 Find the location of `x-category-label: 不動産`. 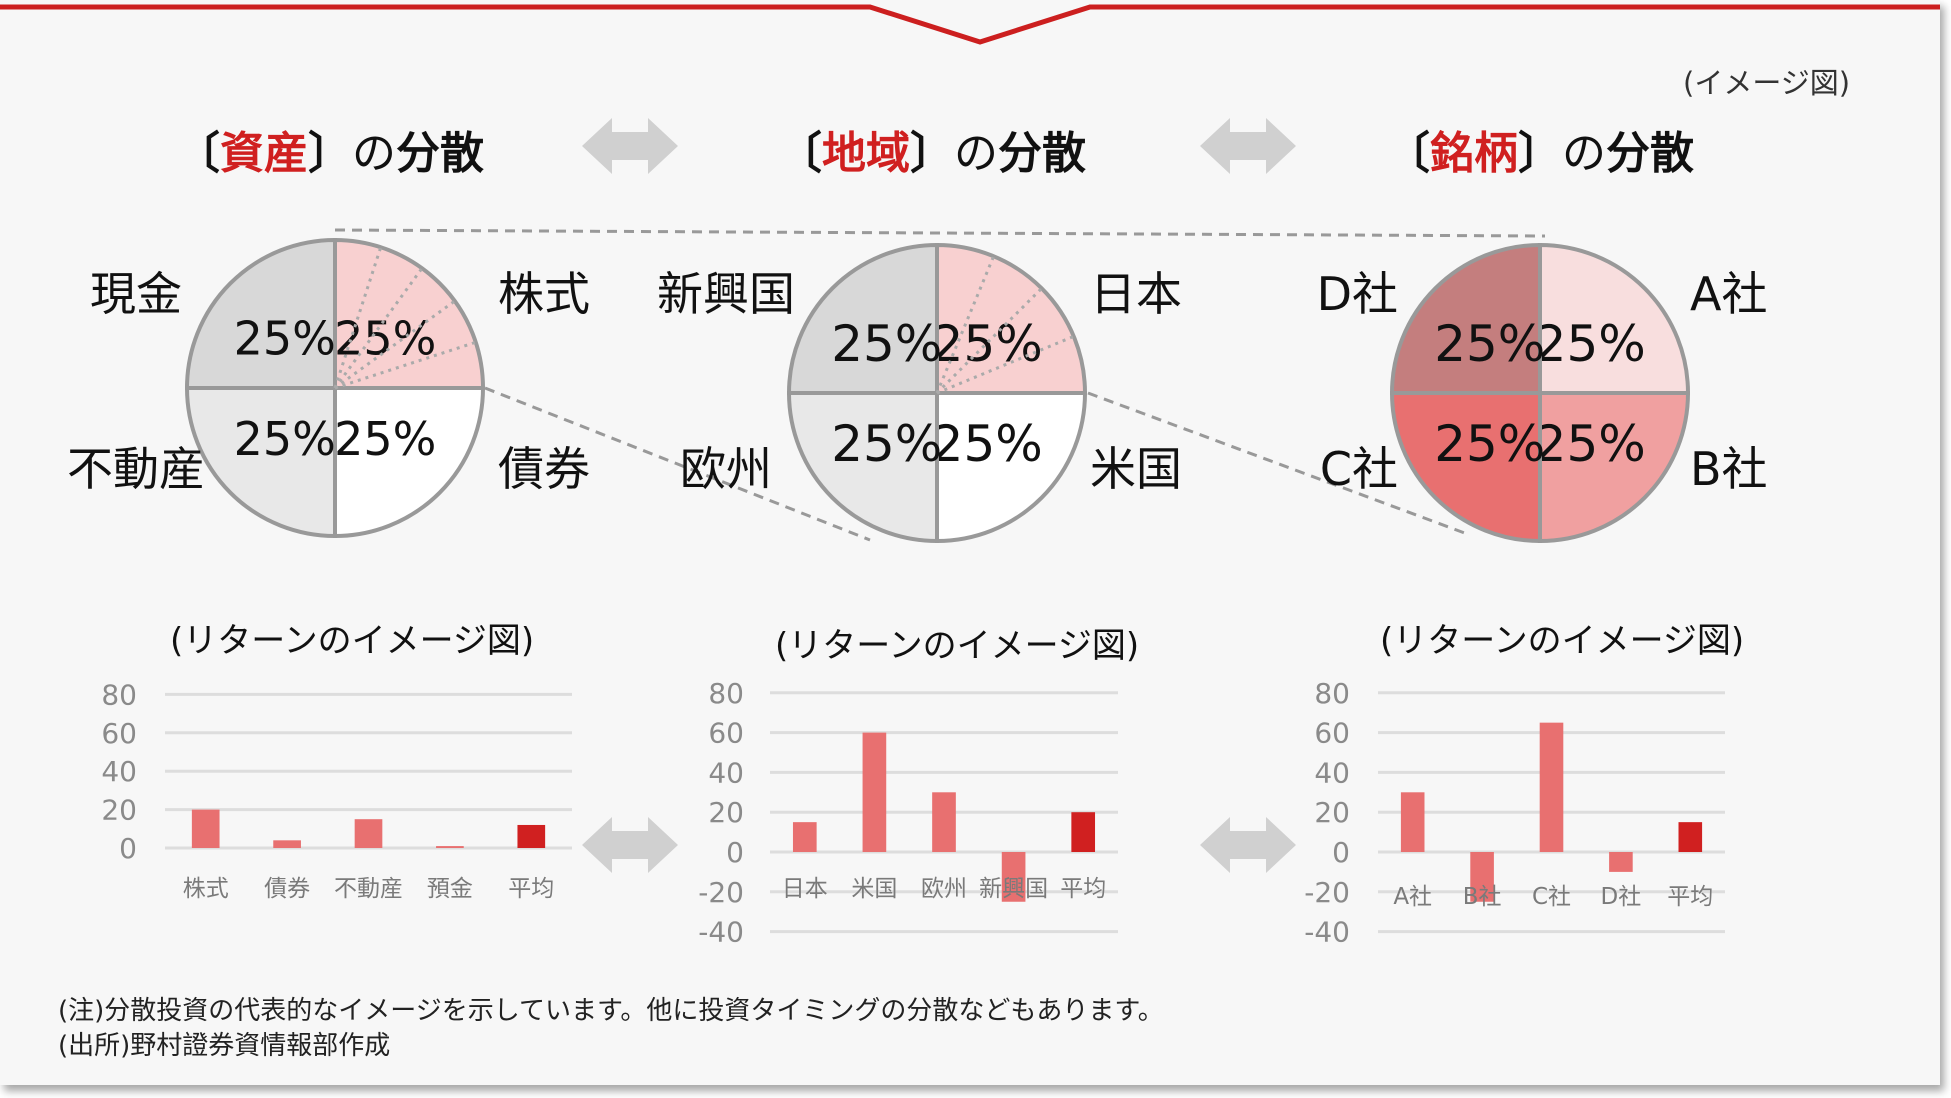

x-category-label: 不動産 is located at coordinates (368, 889).